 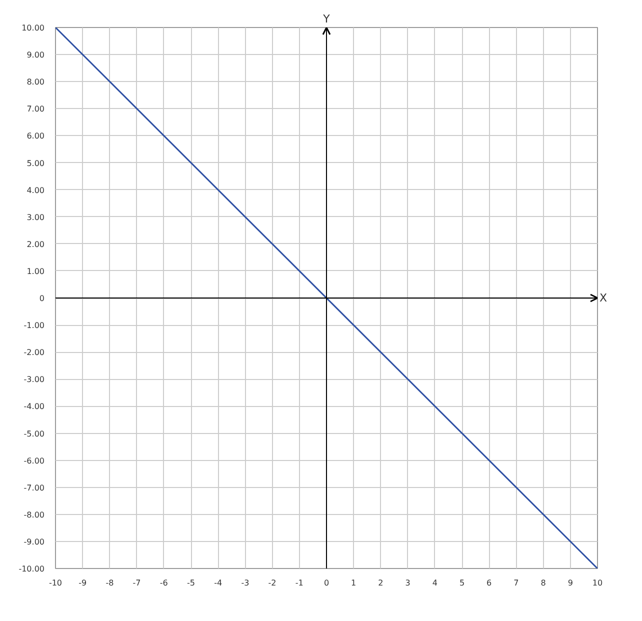 I want to click on y-tick-label: 1.00, so click(x=35, y=271).